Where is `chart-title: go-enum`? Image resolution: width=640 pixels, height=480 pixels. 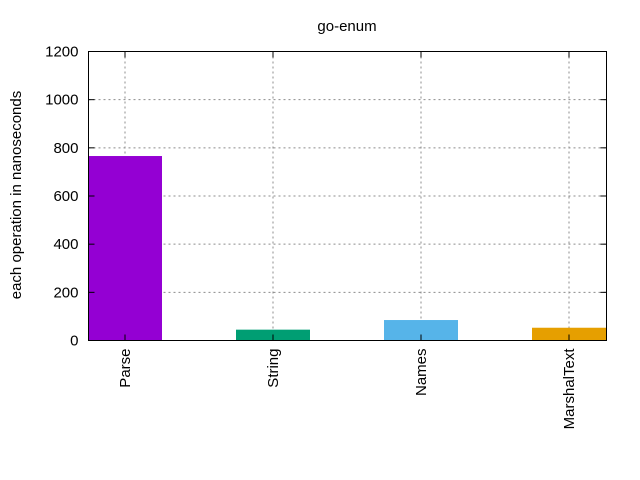 chart-title: go-enum is located at coordinates (346, 26).